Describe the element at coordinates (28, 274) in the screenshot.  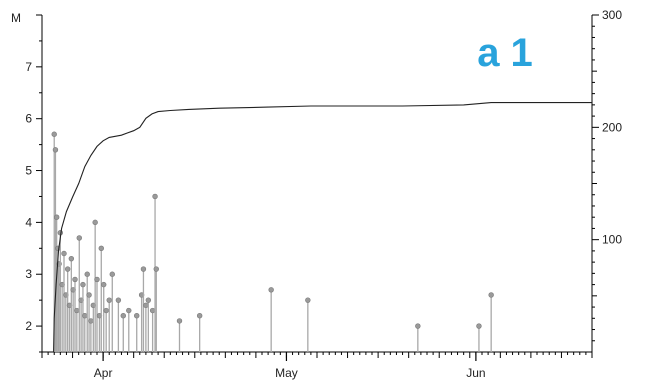
I see `left-tick-label-3: 3` at that location.